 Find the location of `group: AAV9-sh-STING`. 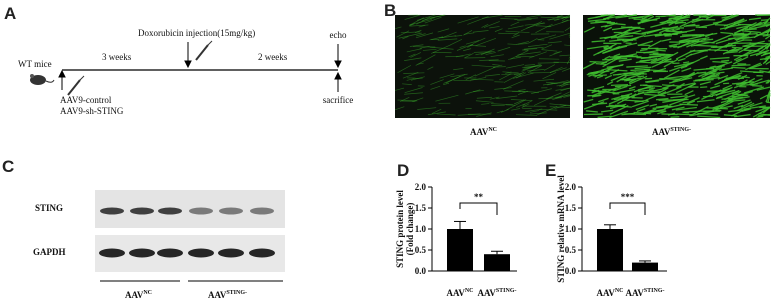

group: AAV9-sh-STING is located at coordinates (92, 111).